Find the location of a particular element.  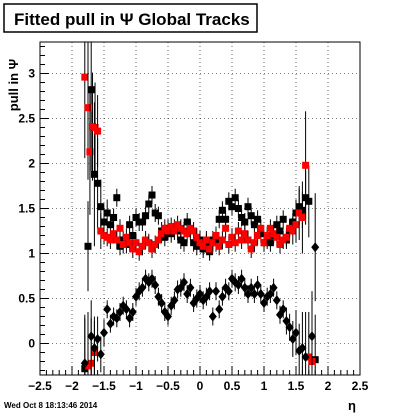

x-tick-label: 0 is located at coordinates (200, 386).